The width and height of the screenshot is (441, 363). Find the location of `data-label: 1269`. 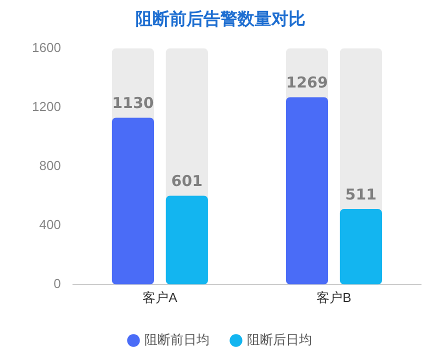

data-label: 1269 is located at coordinates (307, 83).